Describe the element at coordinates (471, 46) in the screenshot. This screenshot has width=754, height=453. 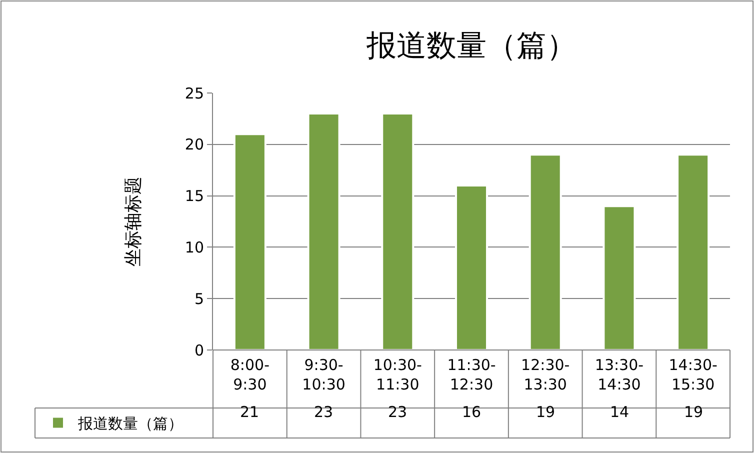
I see `chart-title: 报道数量（篇）` at that location.